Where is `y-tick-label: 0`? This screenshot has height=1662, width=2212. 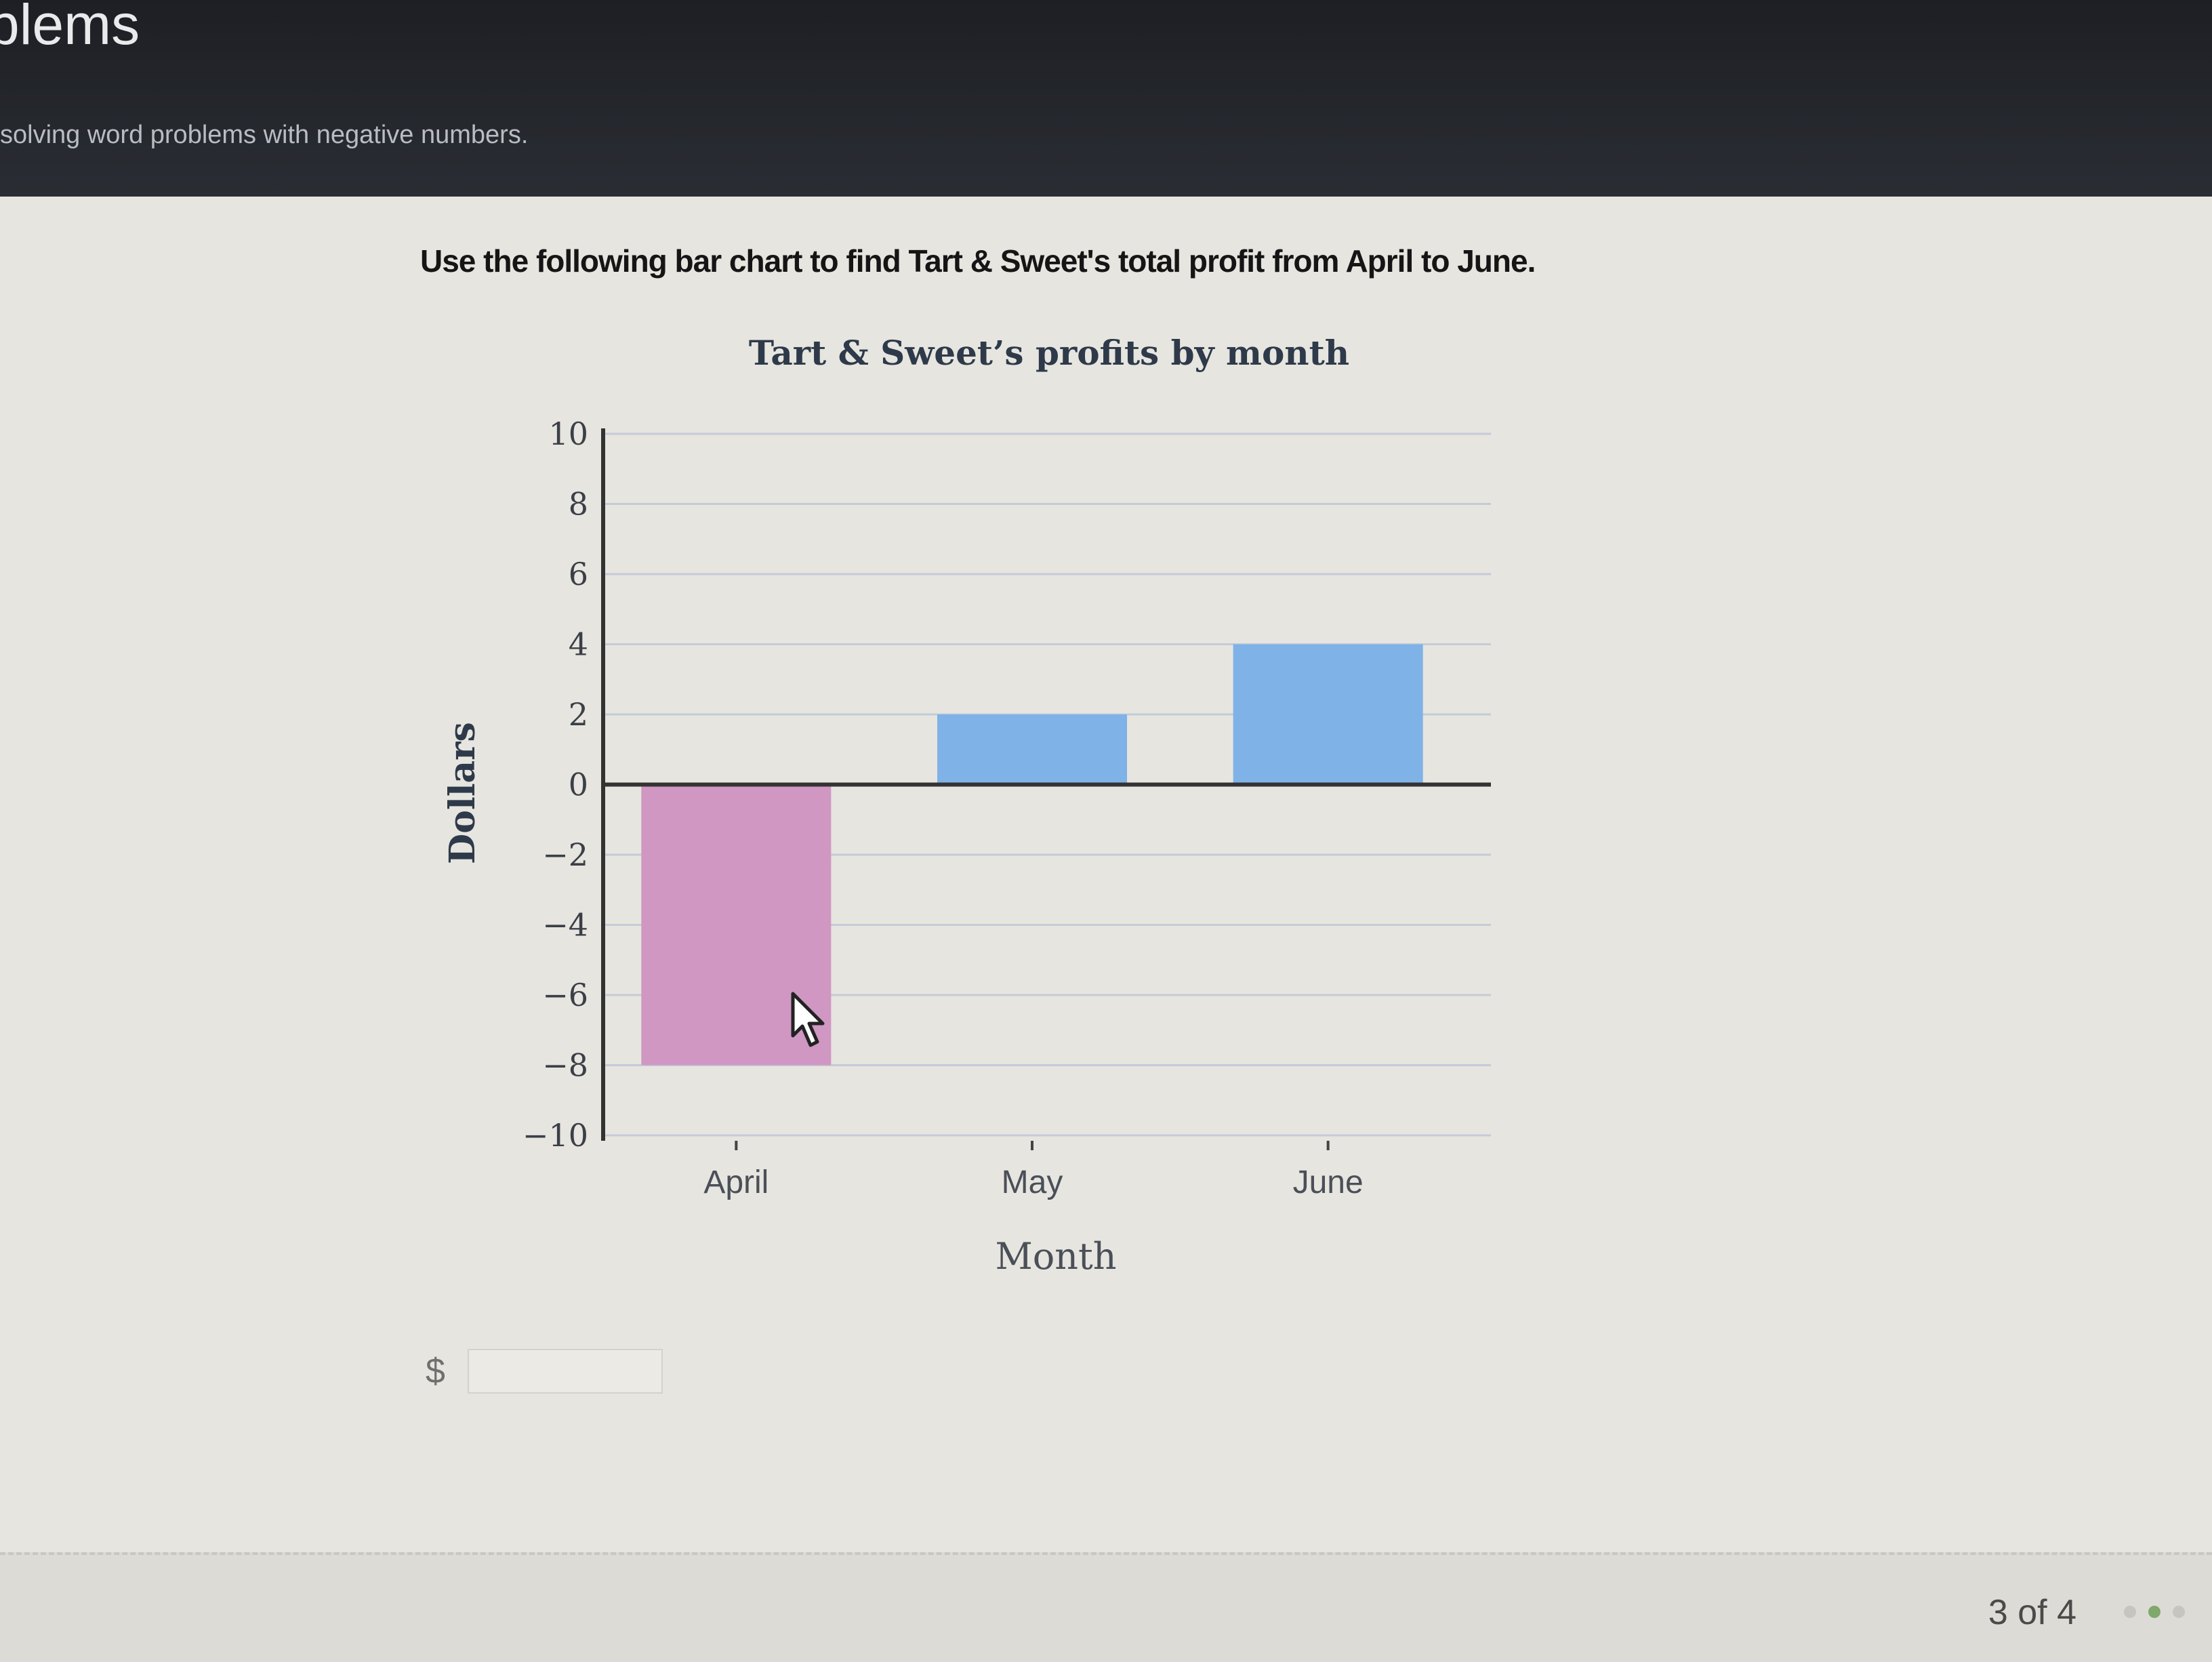
y-tick-label: 0 is located at coordinates (578, 785).